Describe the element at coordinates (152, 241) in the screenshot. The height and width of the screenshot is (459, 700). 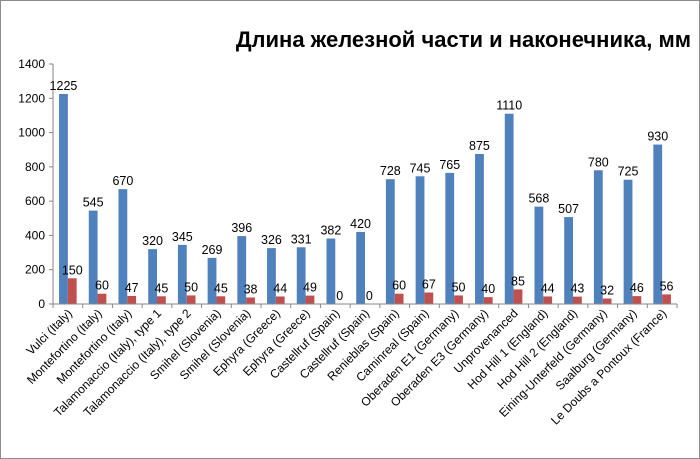
I see `data-label-series-1: 320` at that location.